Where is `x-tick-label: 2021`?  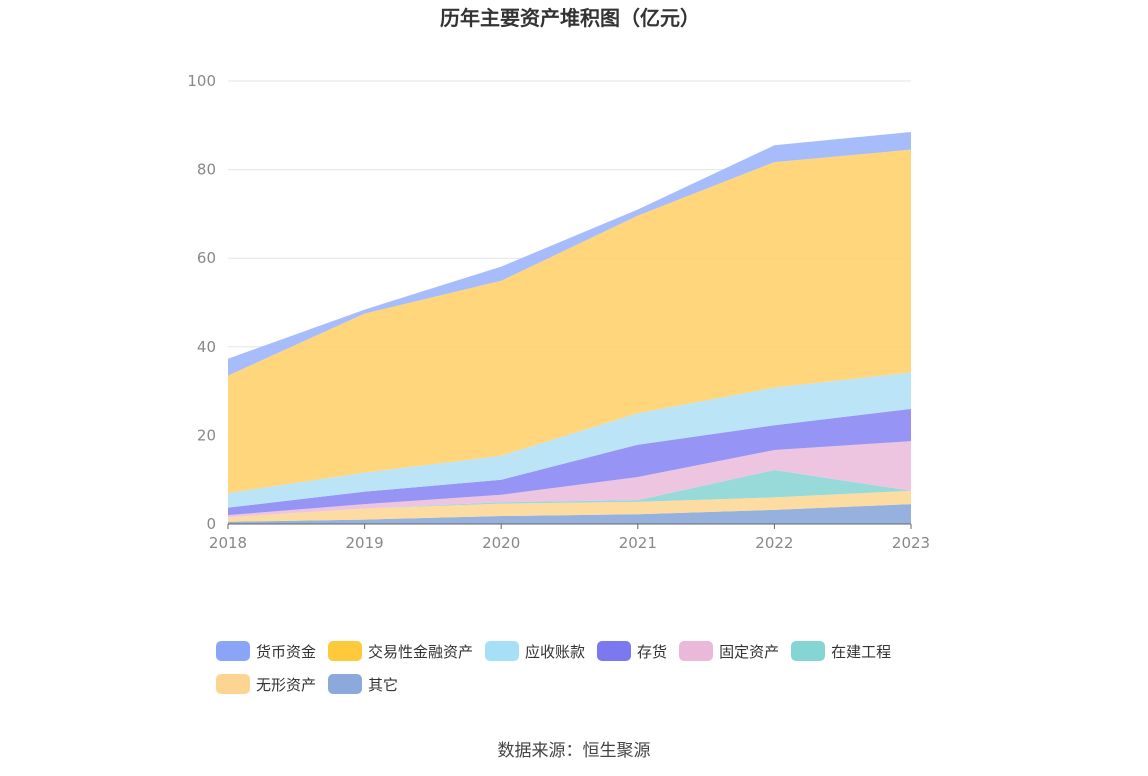 x-tick-label: 2021 is located at coordinates (638, 543).